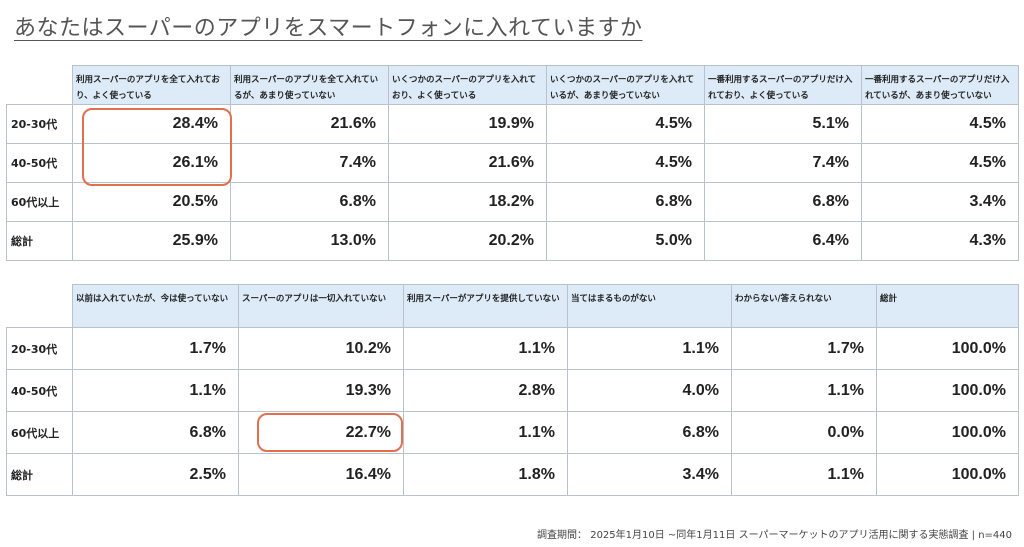 This screenshot has width=1024, height=547. What do you see at coordinates (485, 474) in the screenshot?
I see `value-cell: 1.8%` at bounding box center [485, 474].